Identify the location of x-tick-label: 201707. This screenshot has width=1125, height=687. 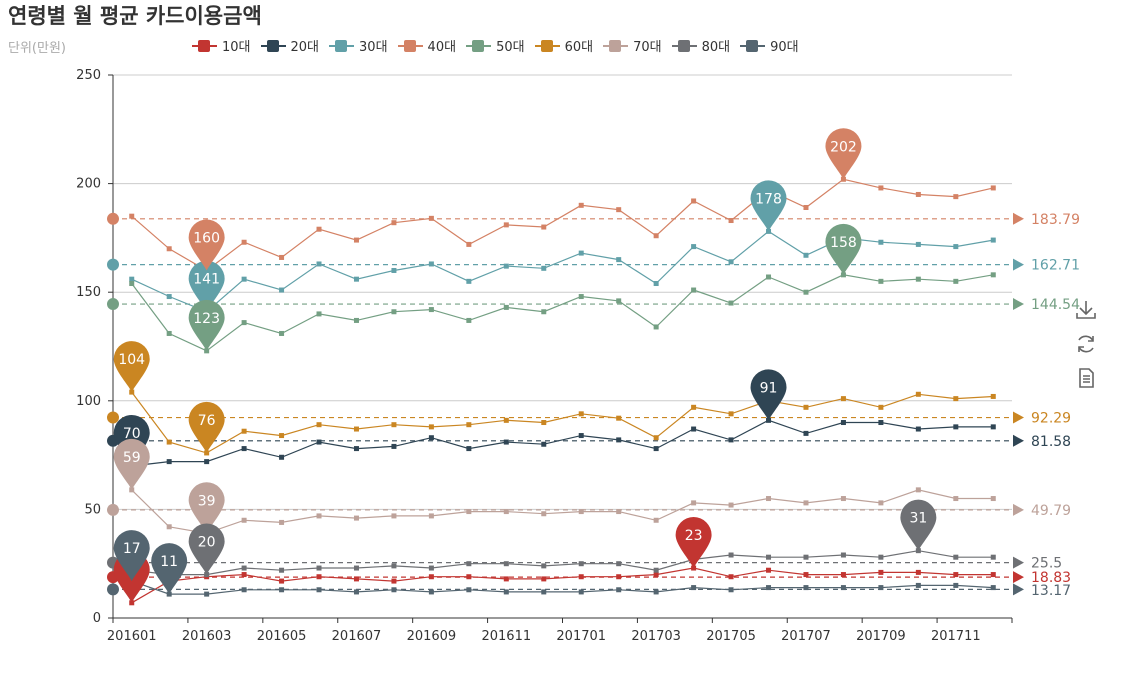
(806, 636).